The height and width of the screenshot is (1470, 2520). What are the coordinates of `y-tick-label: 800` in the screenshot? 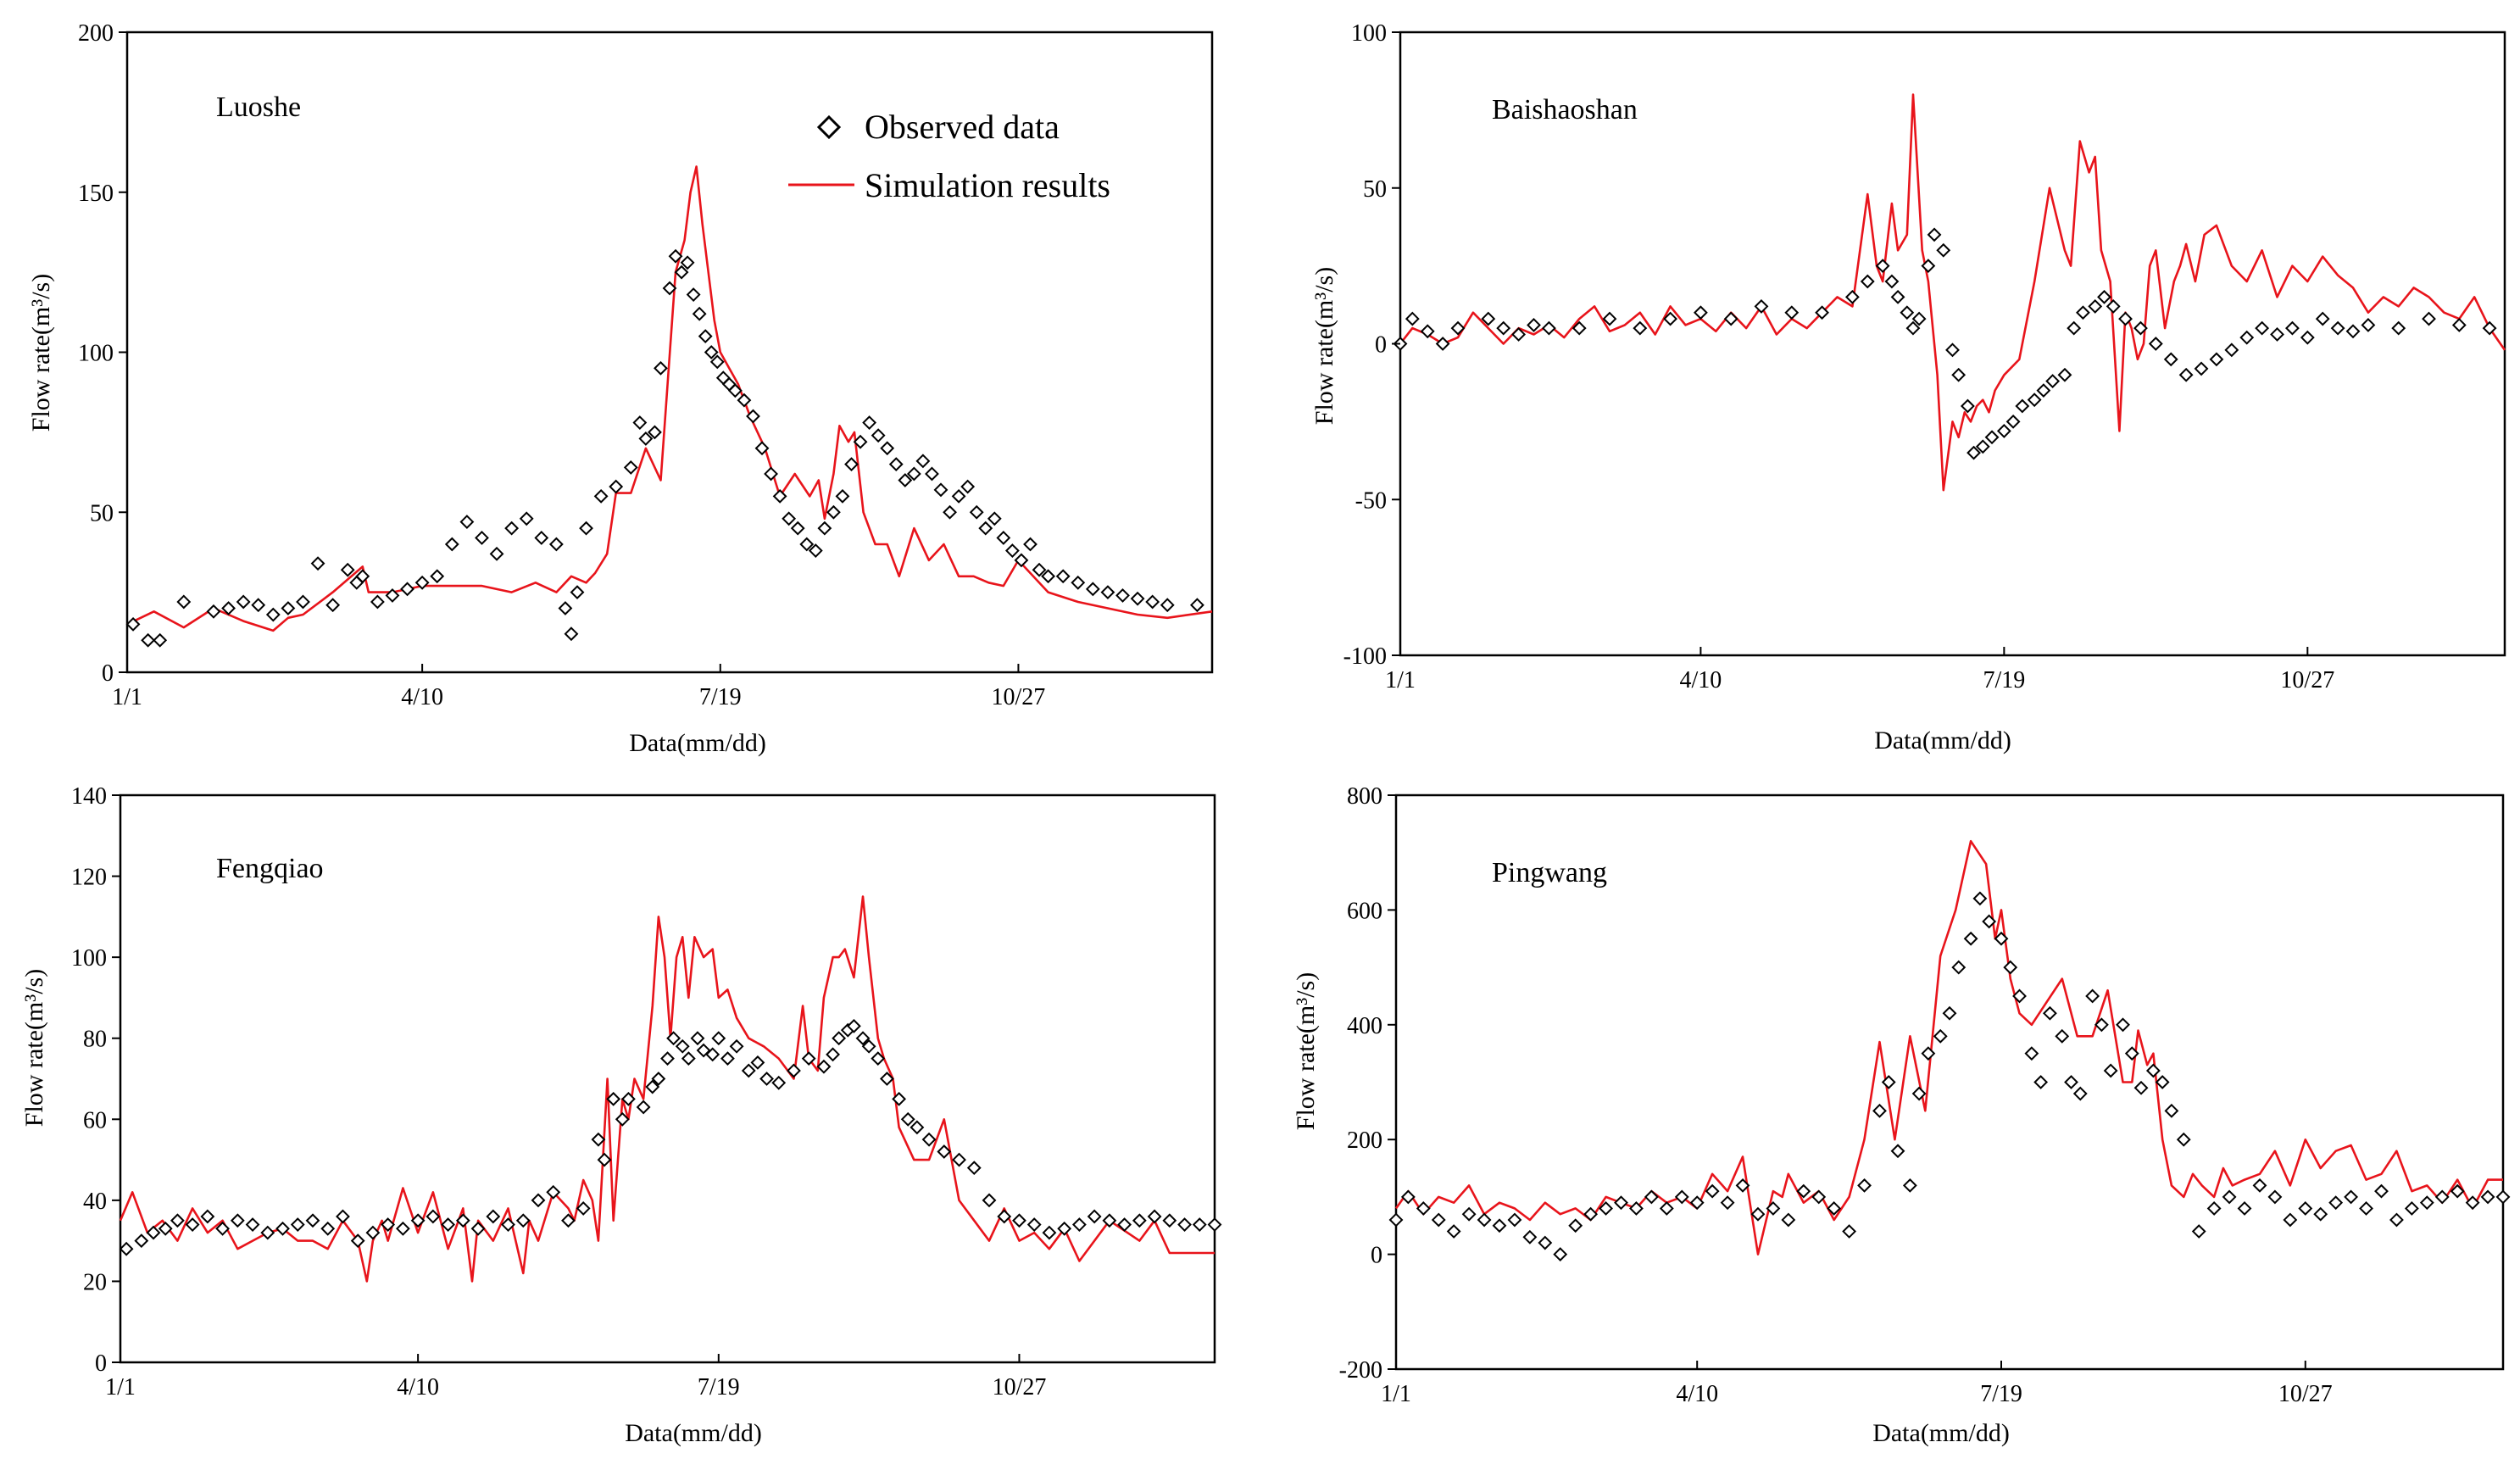 It's located at (1364, 796).